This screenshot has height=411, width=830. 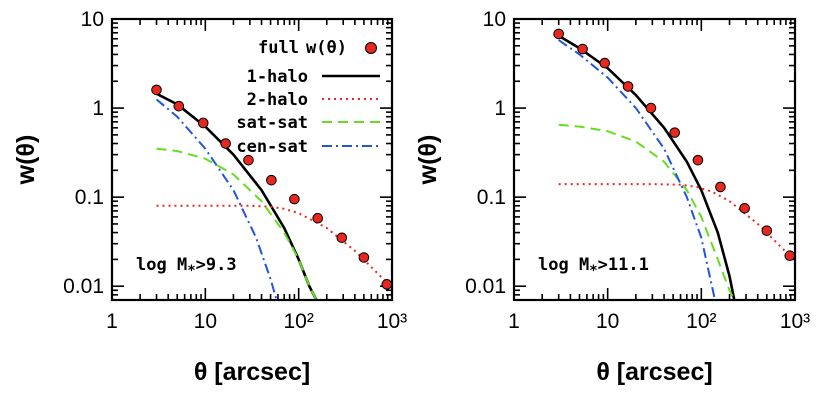 I want to click on legend-label: 1-halo, so click(x=277, y=77).